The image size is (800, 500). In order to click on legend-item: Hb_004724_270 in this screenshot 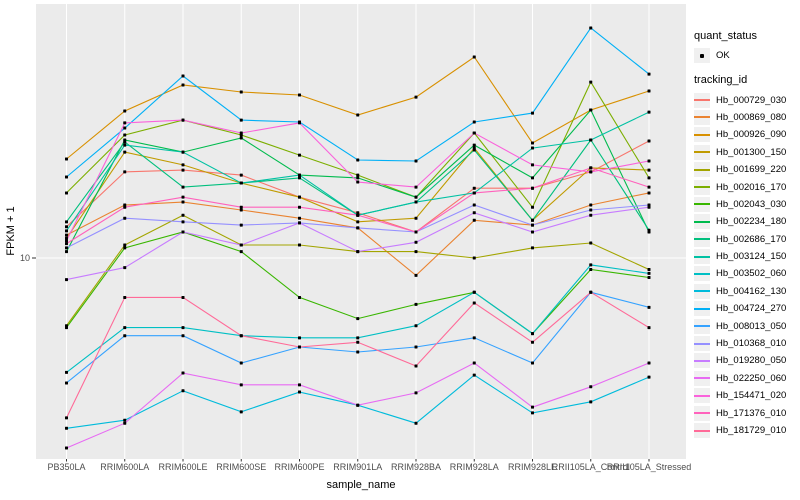, I will do `click(746, 308)`.